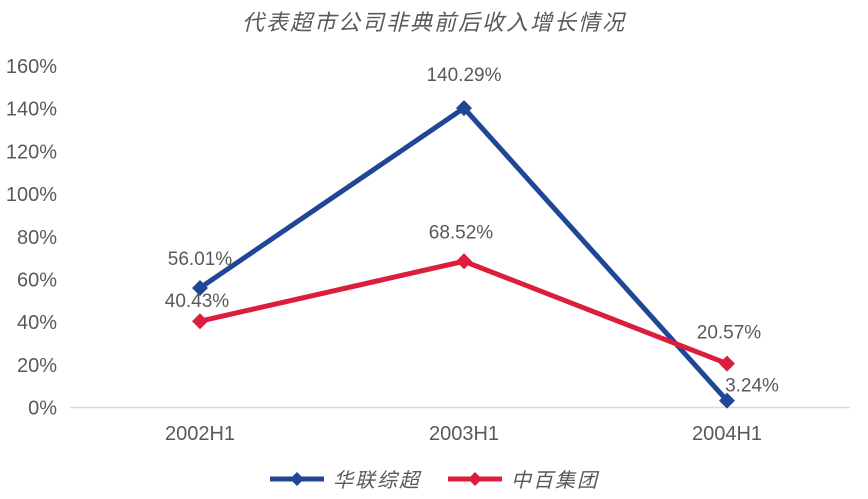 The width and height of the screenshot is (868, 499). What do you see at coordinates (31, 67) in the screenshot?
I see `y-tick-label: 160%` at bounding box center [31, 67].